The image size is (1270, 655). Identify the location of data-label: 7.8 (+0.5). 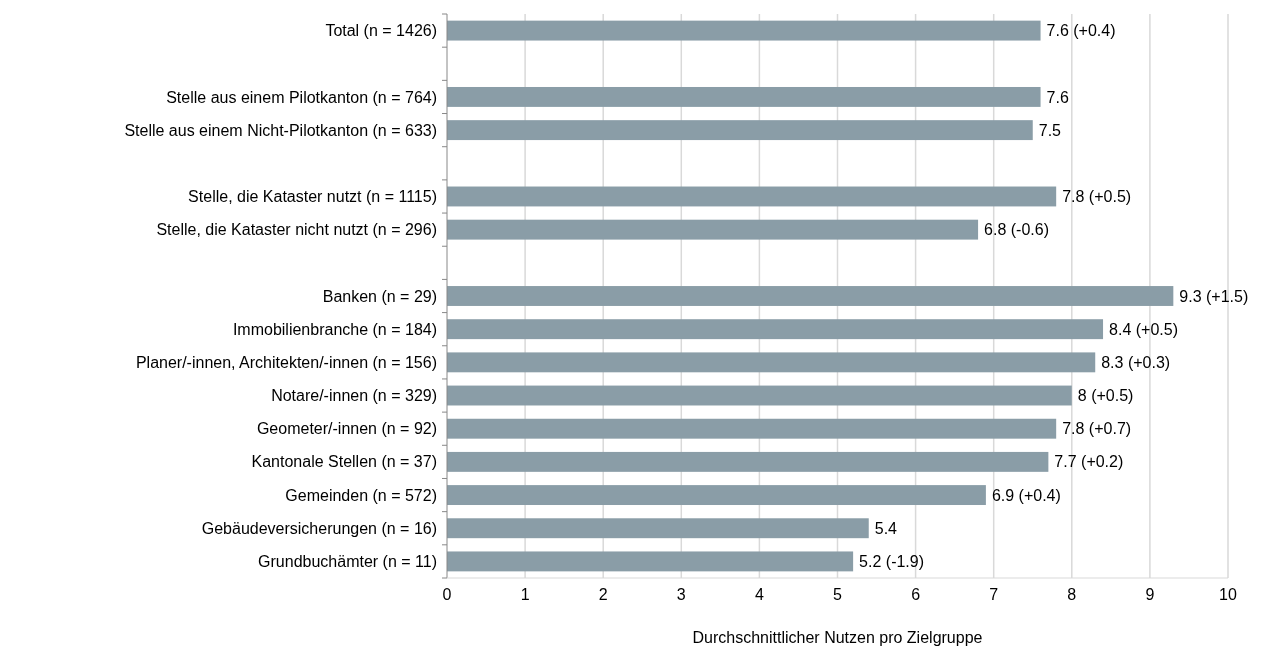
(1097, 197).